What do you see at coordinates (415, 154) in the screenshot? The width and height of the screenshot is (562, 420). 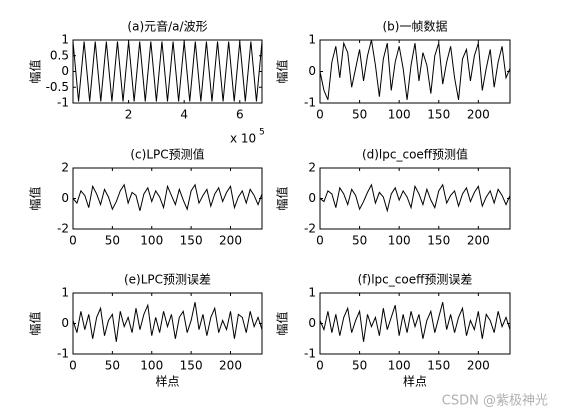 I see `subplot-title: (d)lpc_coeff预测值` at bounding box center [415, 154].